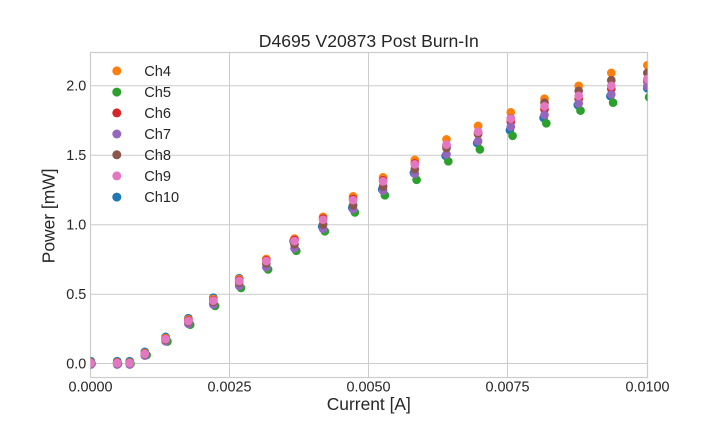  Describe the element at coordinates (157, 177) in the screenshot. I see `svg-text: Ch9` at that location.